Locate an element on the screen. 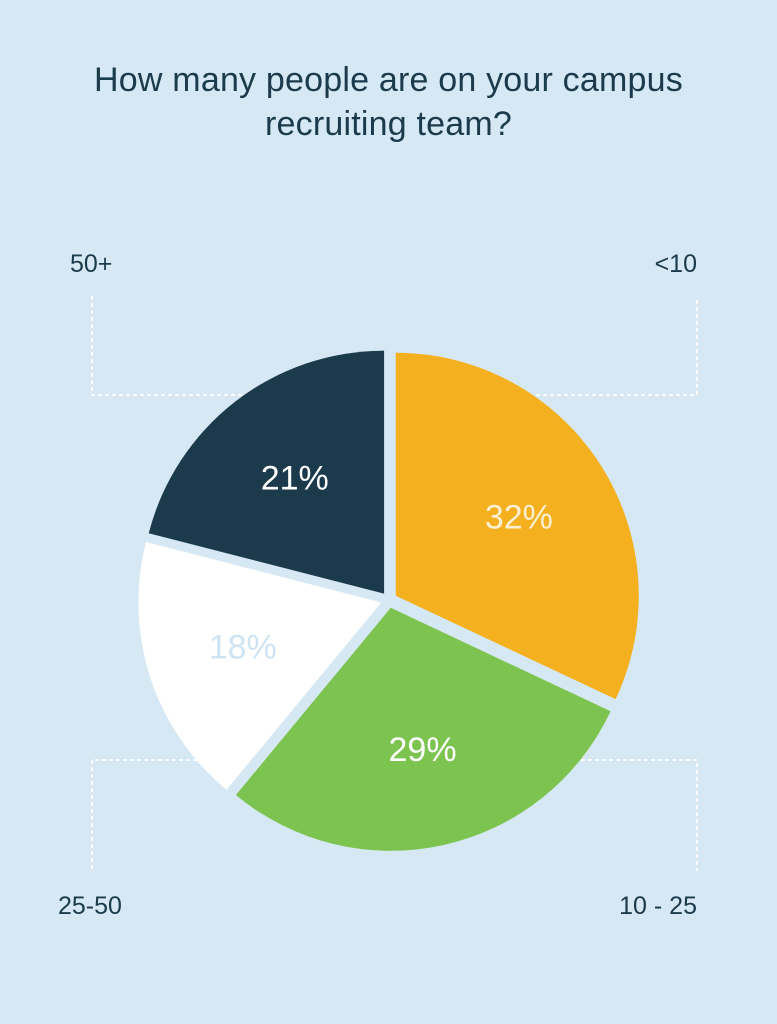 Image resolution: width=777 pixels, height=1024 pixels. slice-category-label: 50+ is located at coordinates (91, 264).